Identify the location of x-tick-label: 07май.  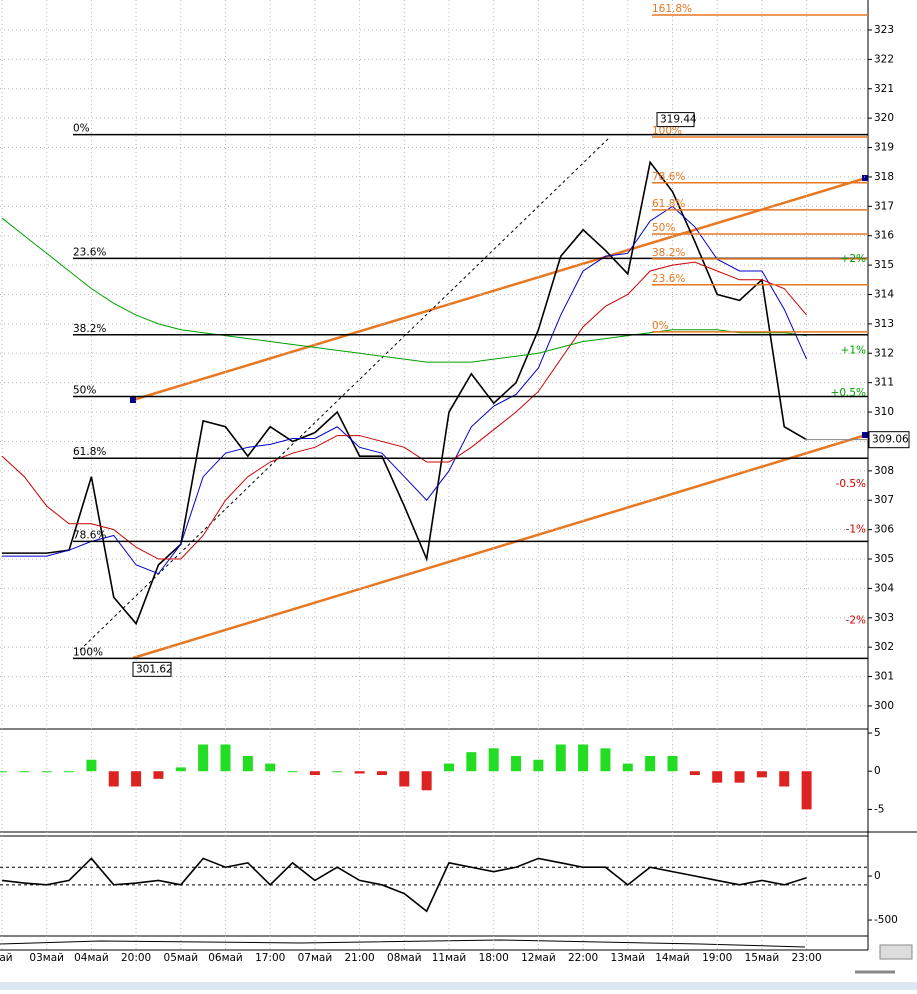
(315, 958).